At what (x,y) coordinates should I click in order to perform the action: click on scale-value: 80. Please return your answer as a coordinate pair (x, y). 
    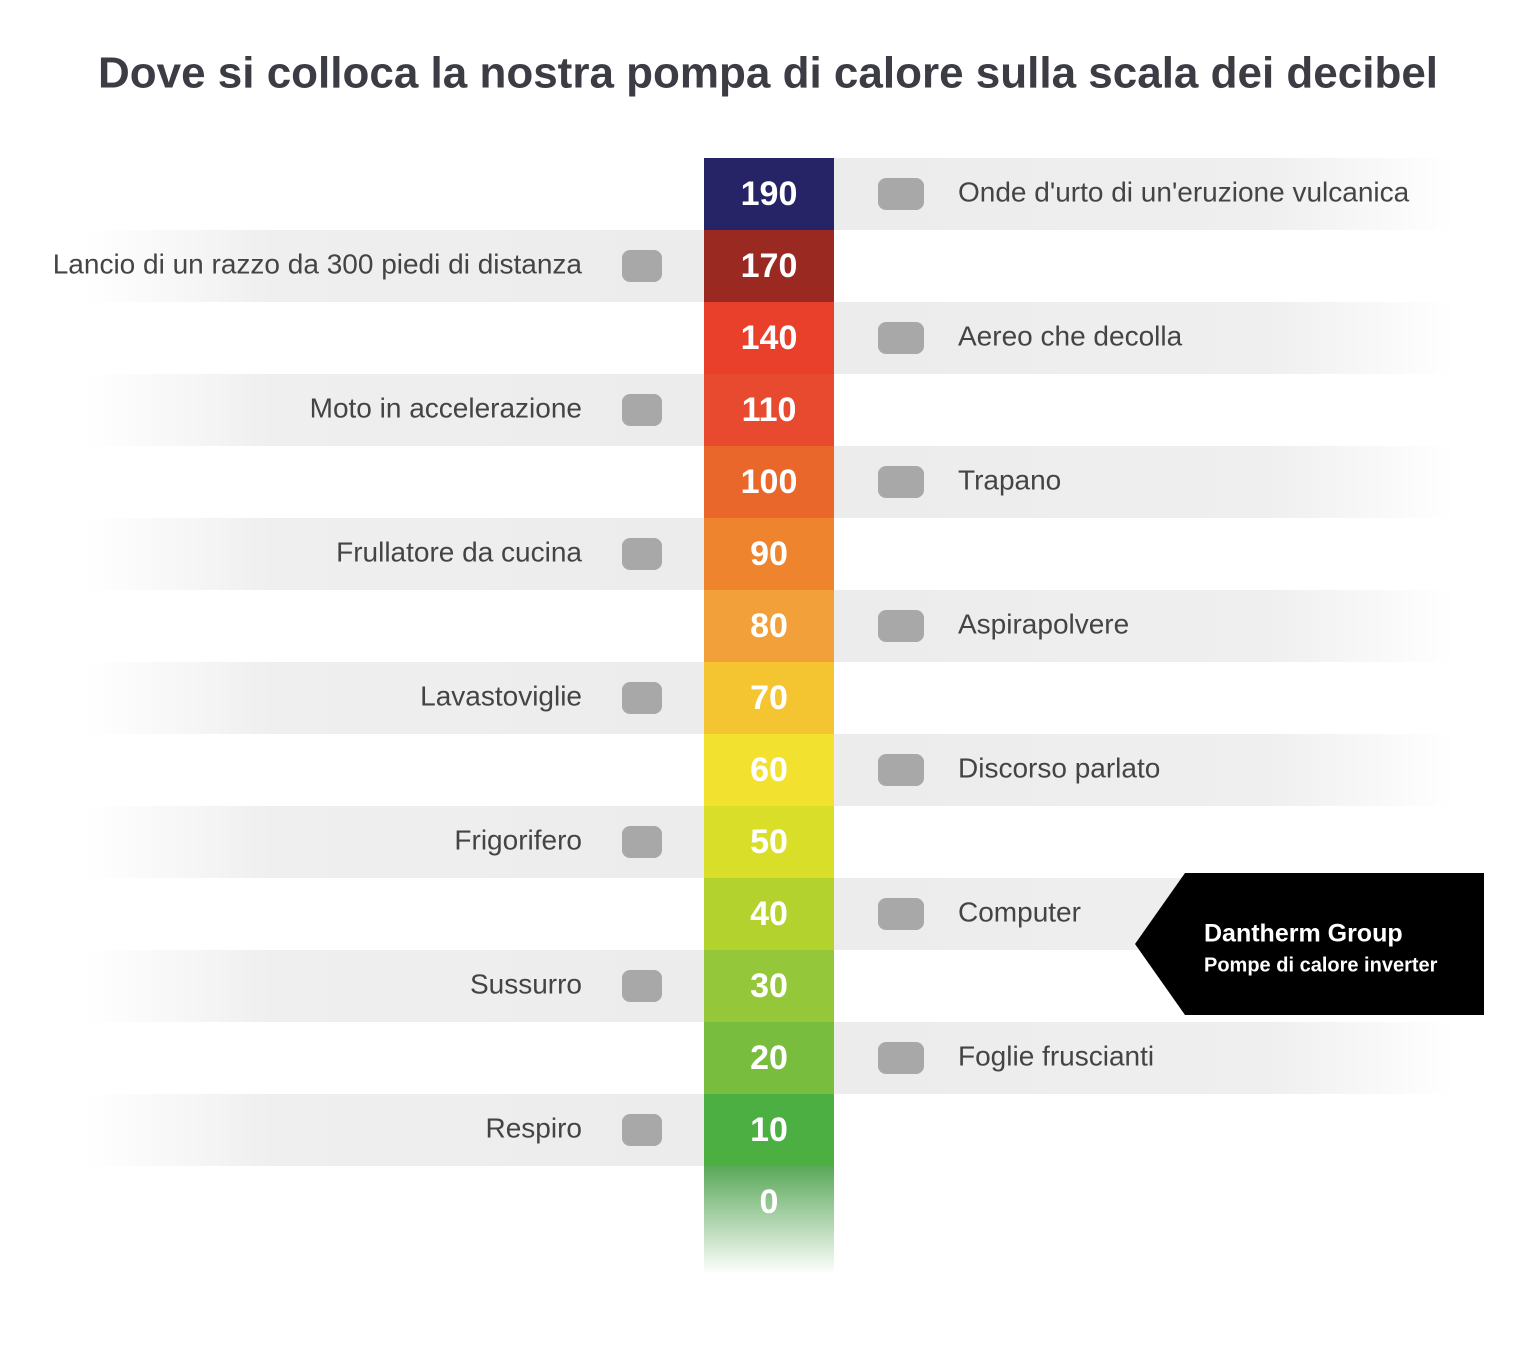
    Looking at the image, I should click on (769, 626).